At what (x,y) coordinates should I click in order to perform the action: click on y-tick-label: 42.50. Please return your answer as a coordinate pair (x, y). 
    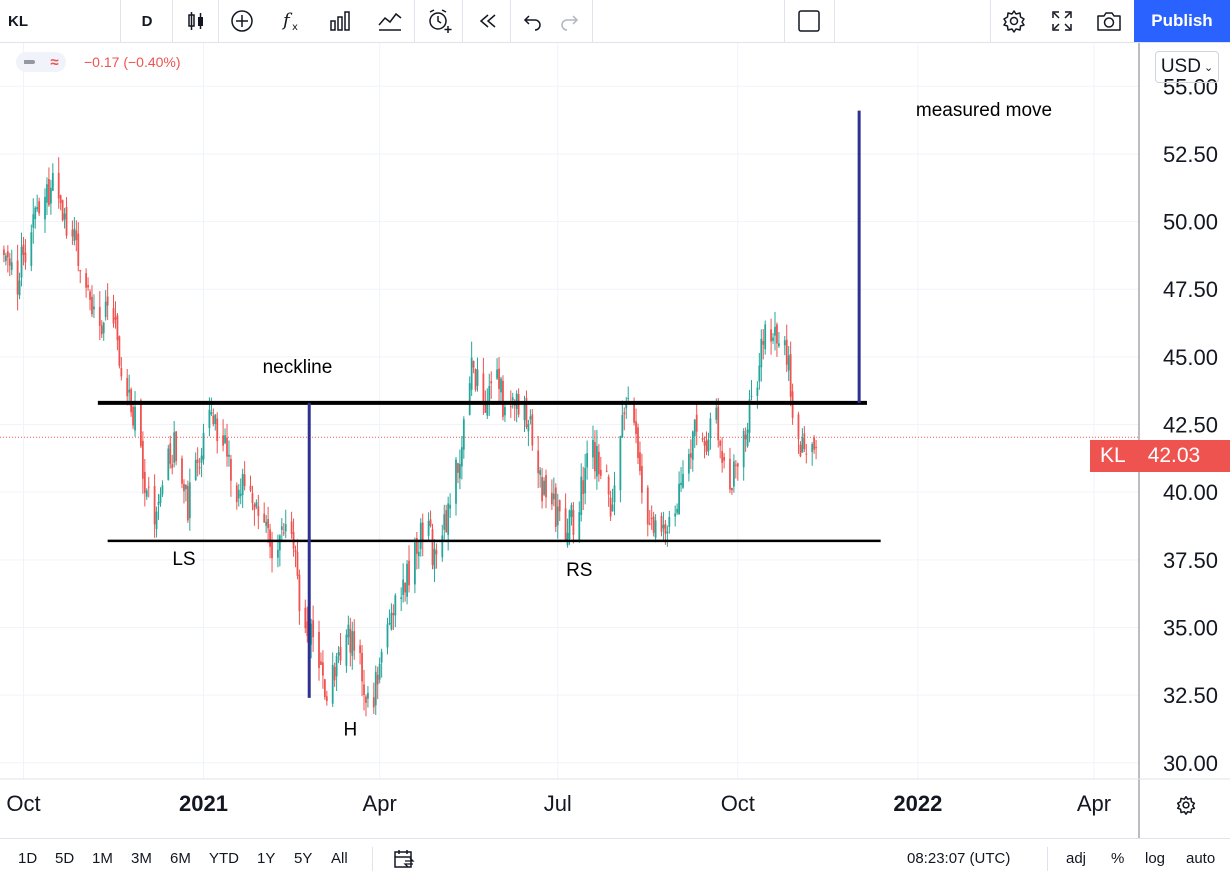
    Looking at the image, I should click on (1190, 425).